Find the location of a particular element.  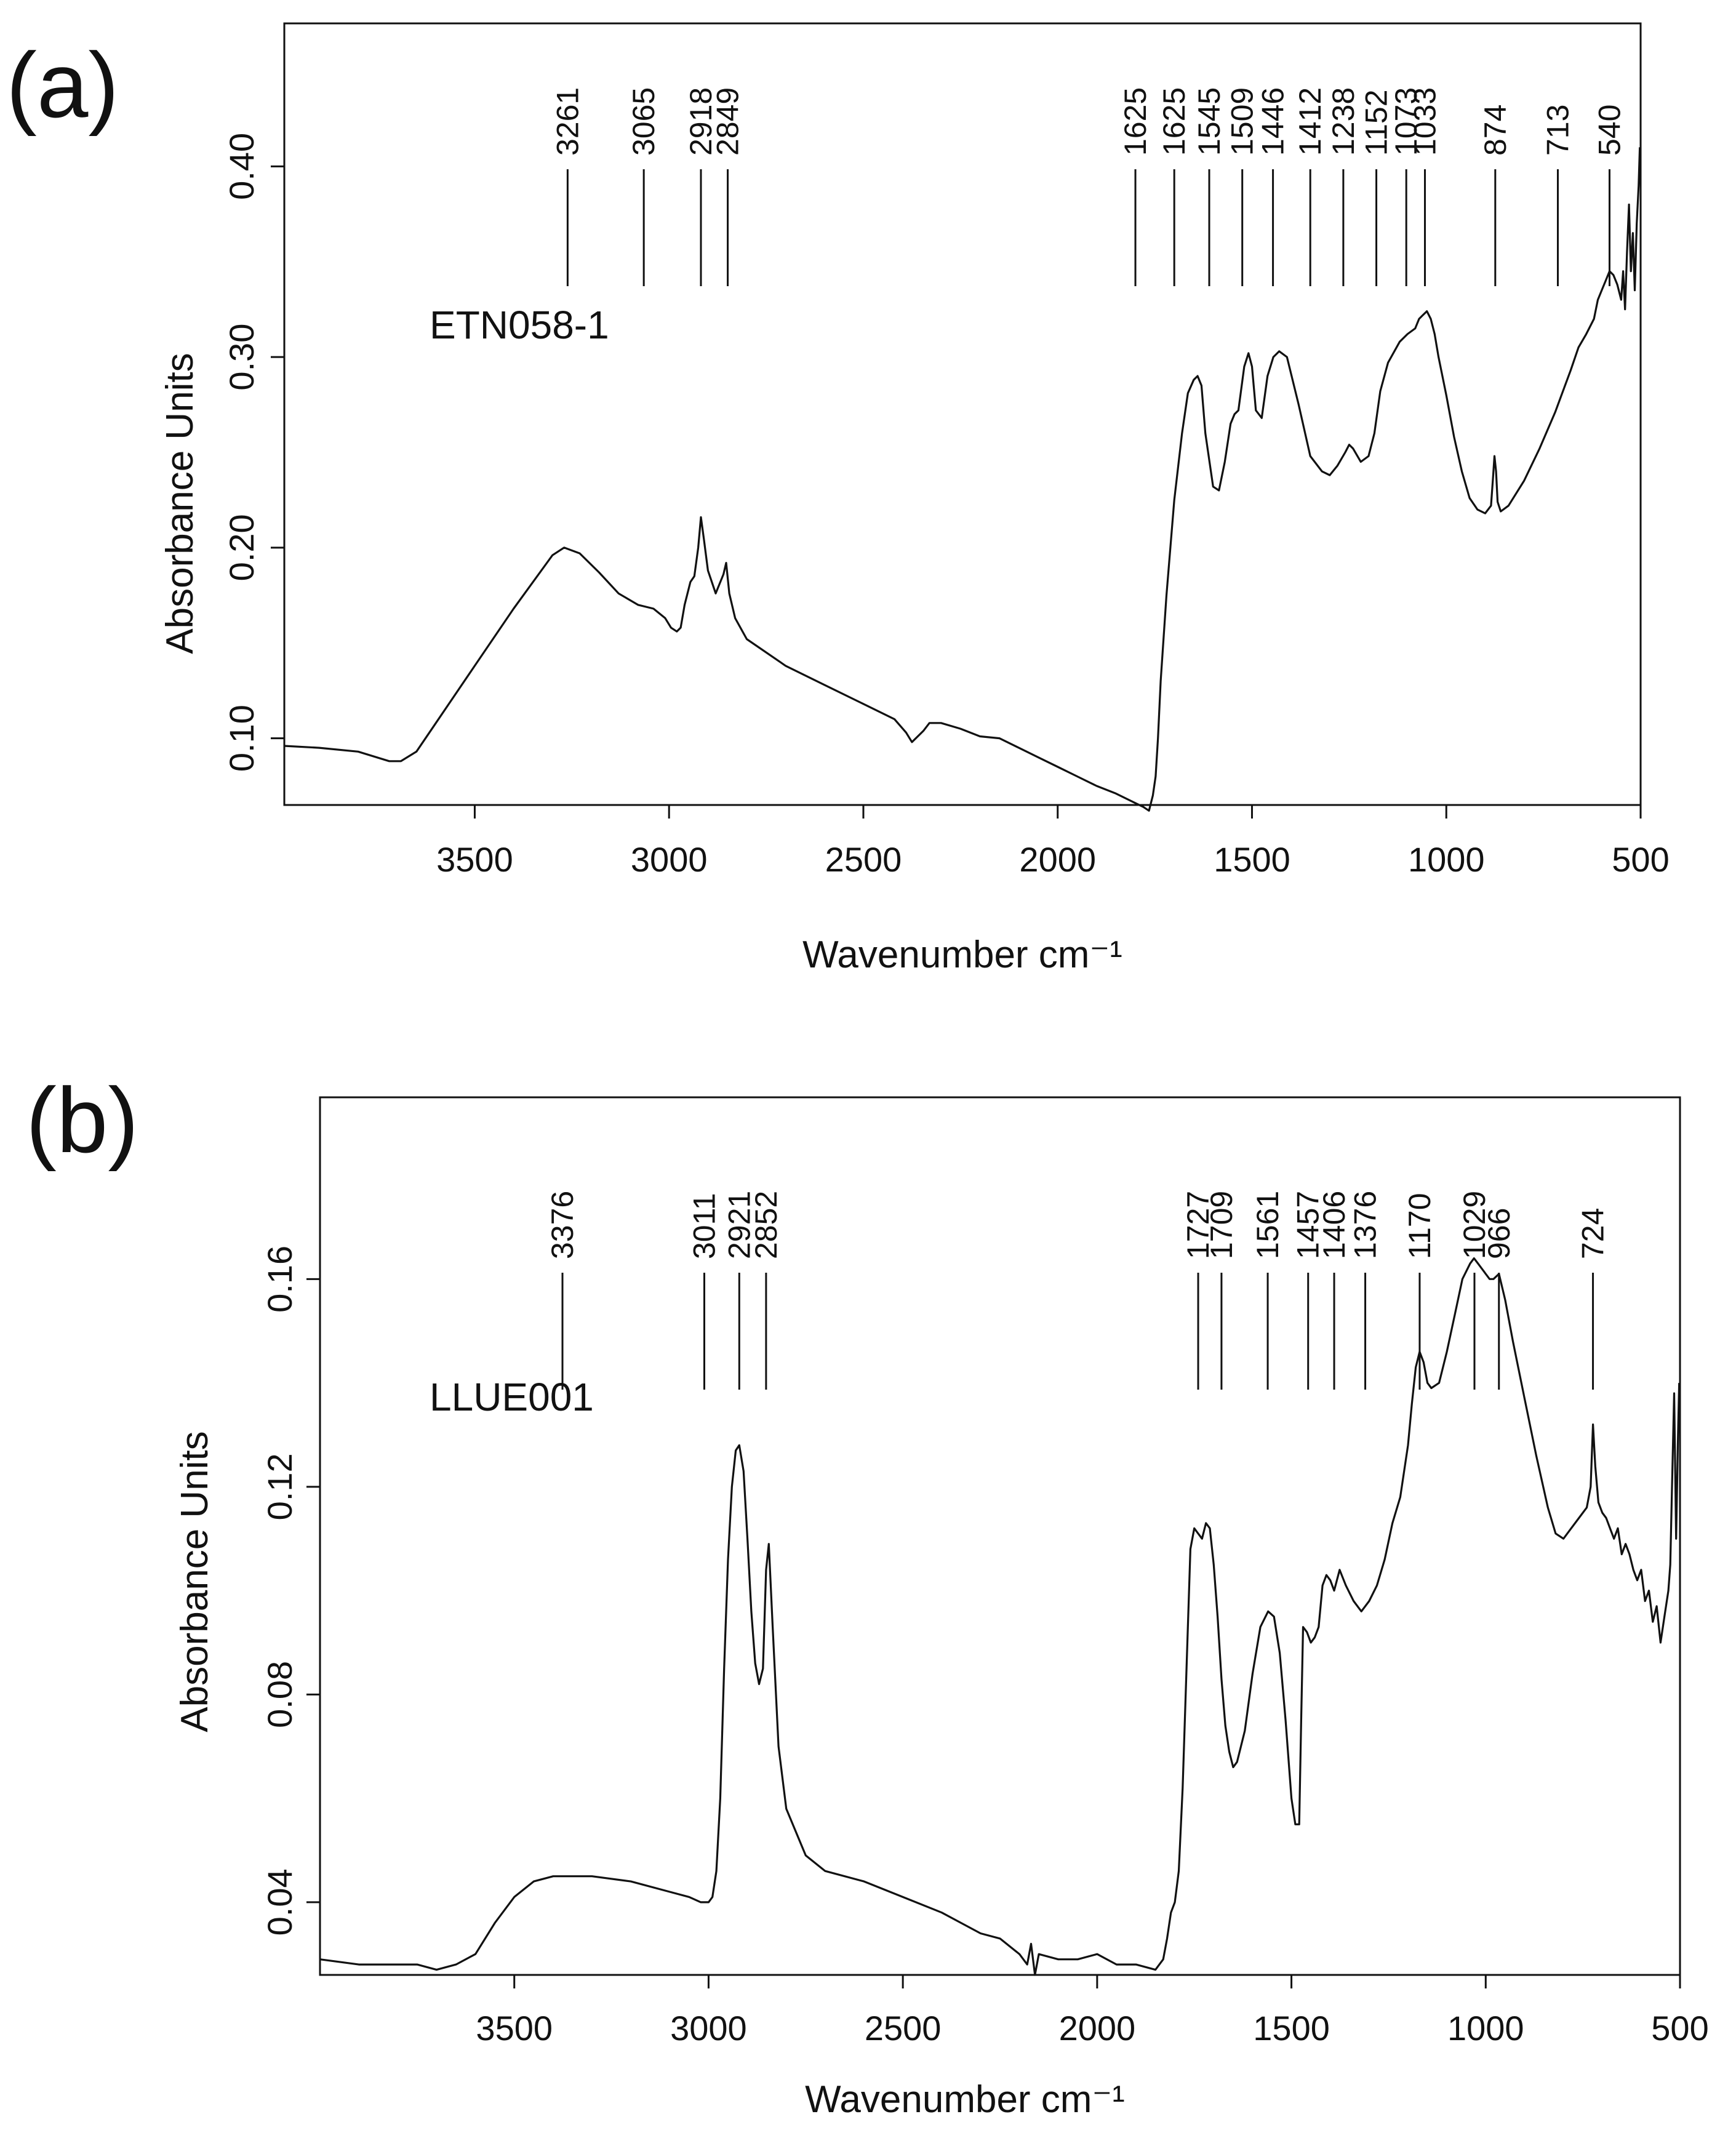

peak-label: 2921 is located at coordinates (739, 1225).